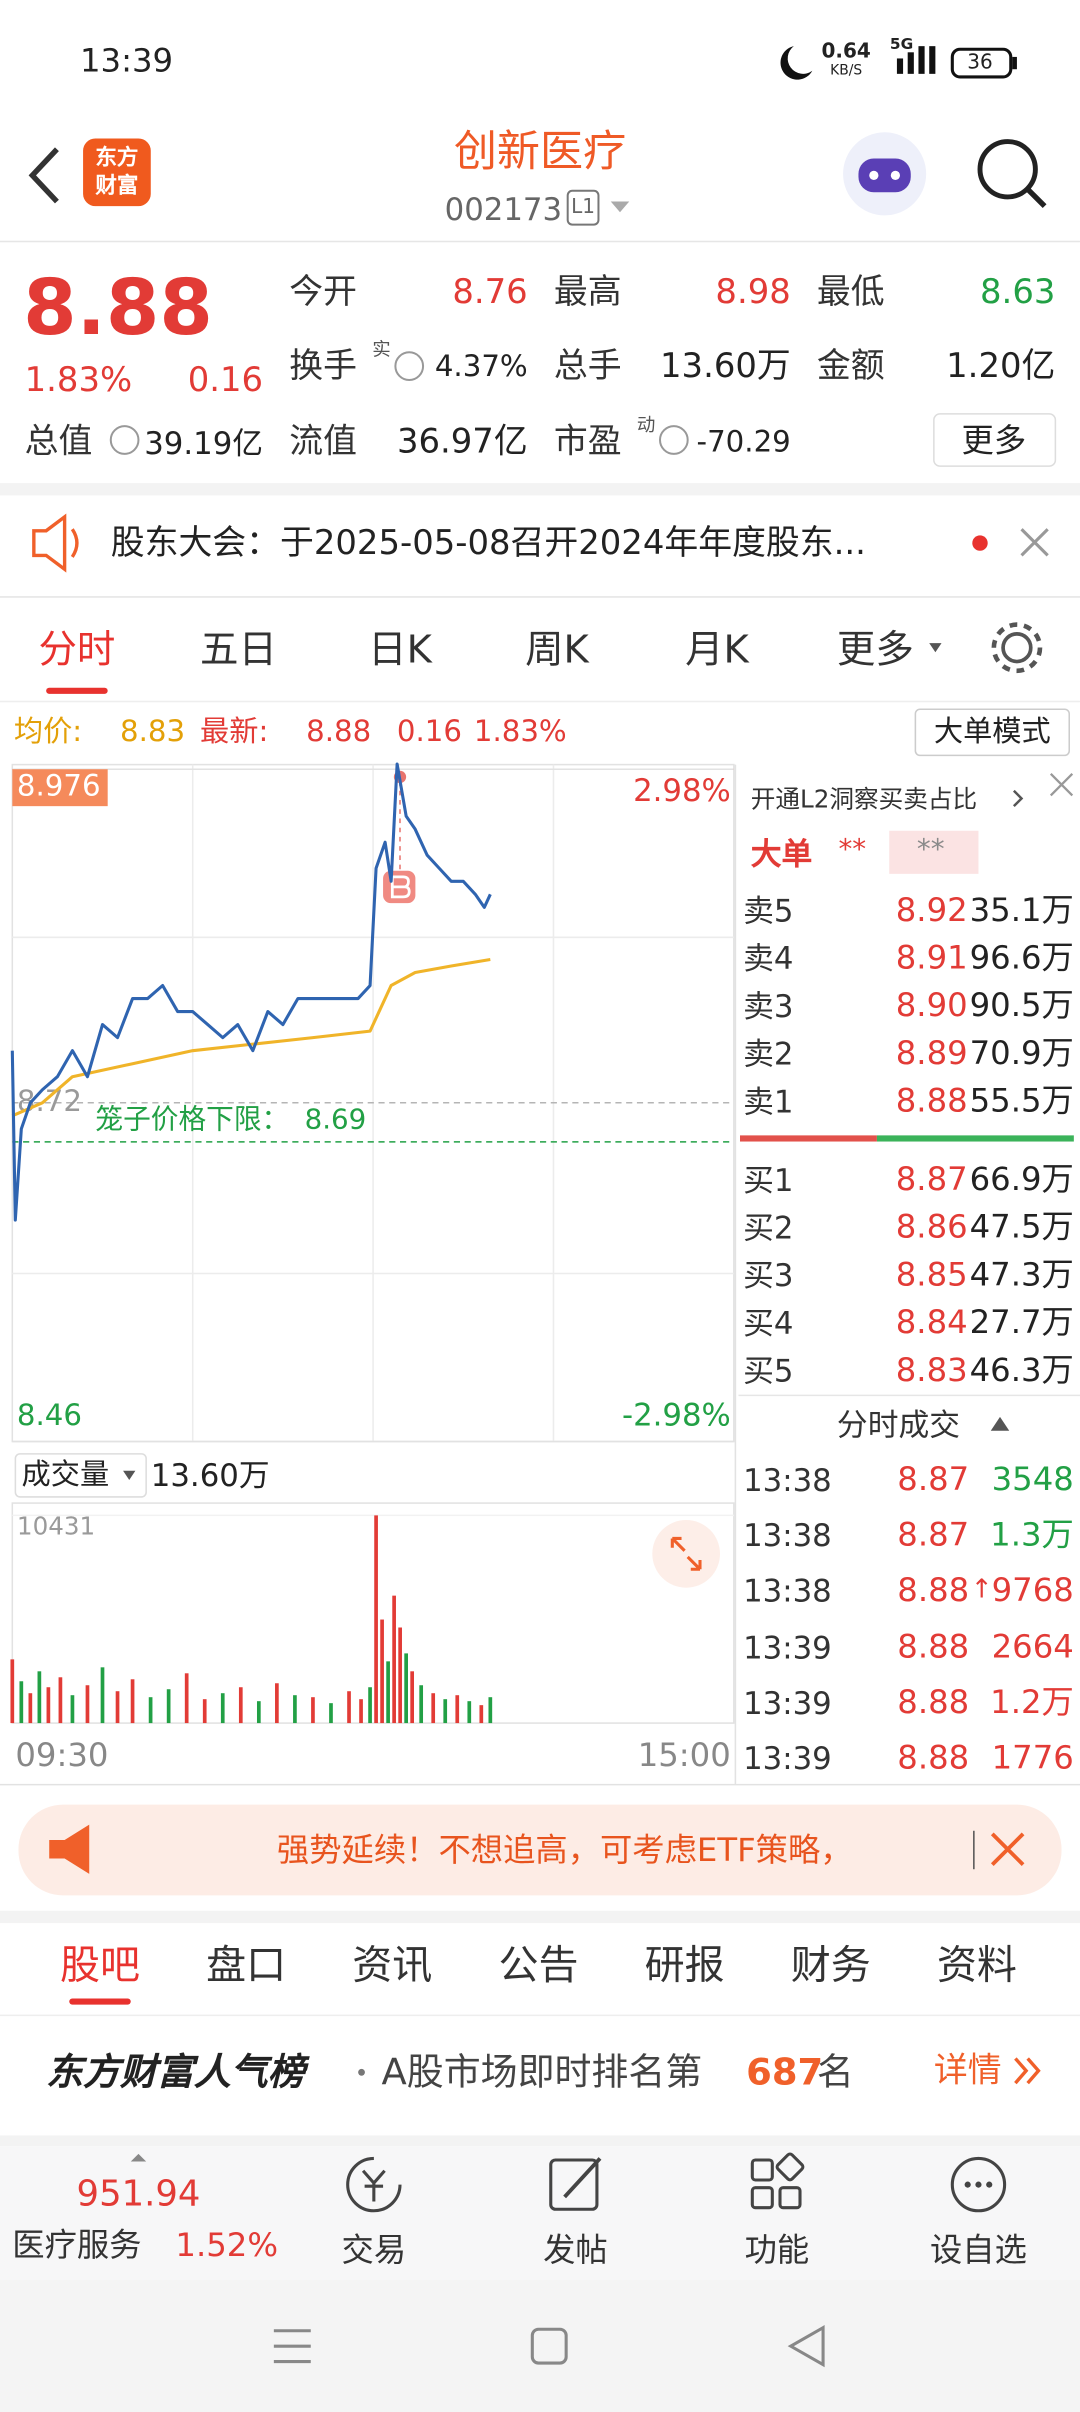 This screenshot has height=2412, width=1080. What do you see at coordinates (781, 854) in the screenshot?
I see `big-order-label: 大单` at bounding box center [781, 854].